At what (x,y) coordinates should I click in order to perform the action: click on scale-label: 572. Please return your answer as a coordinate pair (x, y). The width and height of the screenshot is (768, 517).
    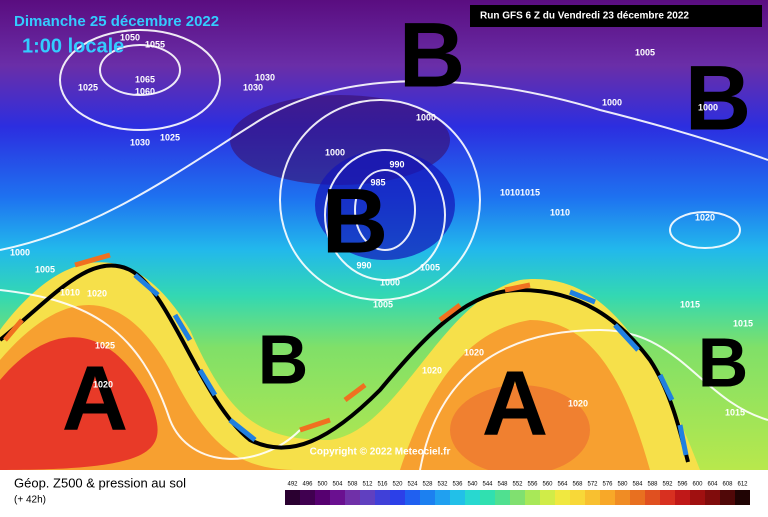
    Looking at the image, I should click on (592, 485).